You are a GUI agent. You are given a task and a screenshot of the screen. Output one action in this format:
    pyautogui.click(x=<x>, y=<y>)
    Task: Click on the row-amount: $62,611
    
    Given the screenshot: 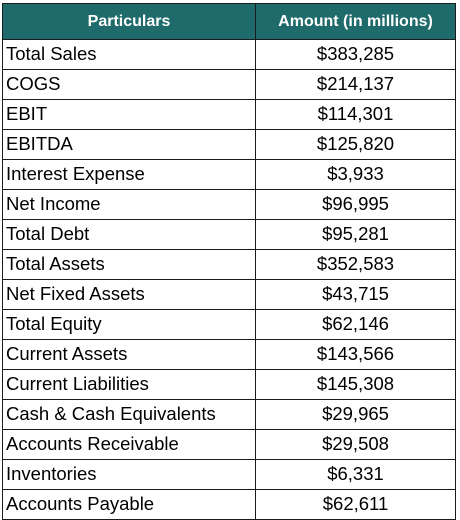 What is the action you would take?
    pyautogui.click(x=355, y=504)
    